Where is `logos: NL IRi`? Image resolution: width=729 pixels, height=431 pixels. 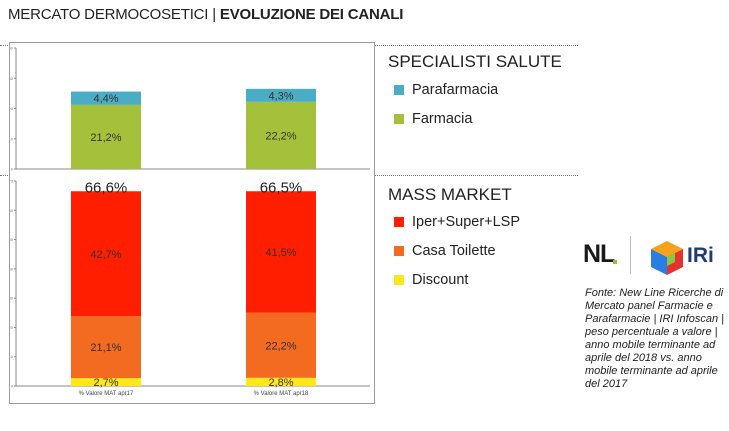 logos: NL IRi is located at coordinates (653, 258).